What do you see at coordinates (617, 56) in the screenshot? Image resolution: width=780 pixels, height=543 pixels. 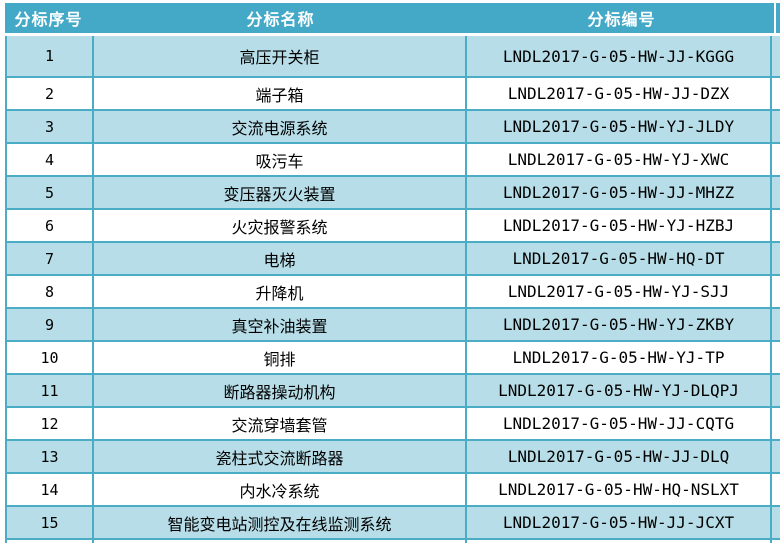 I see `code-cell: LNDL2017-G-05-HW-JJ-KGGG` at bounding box center [617, 56].